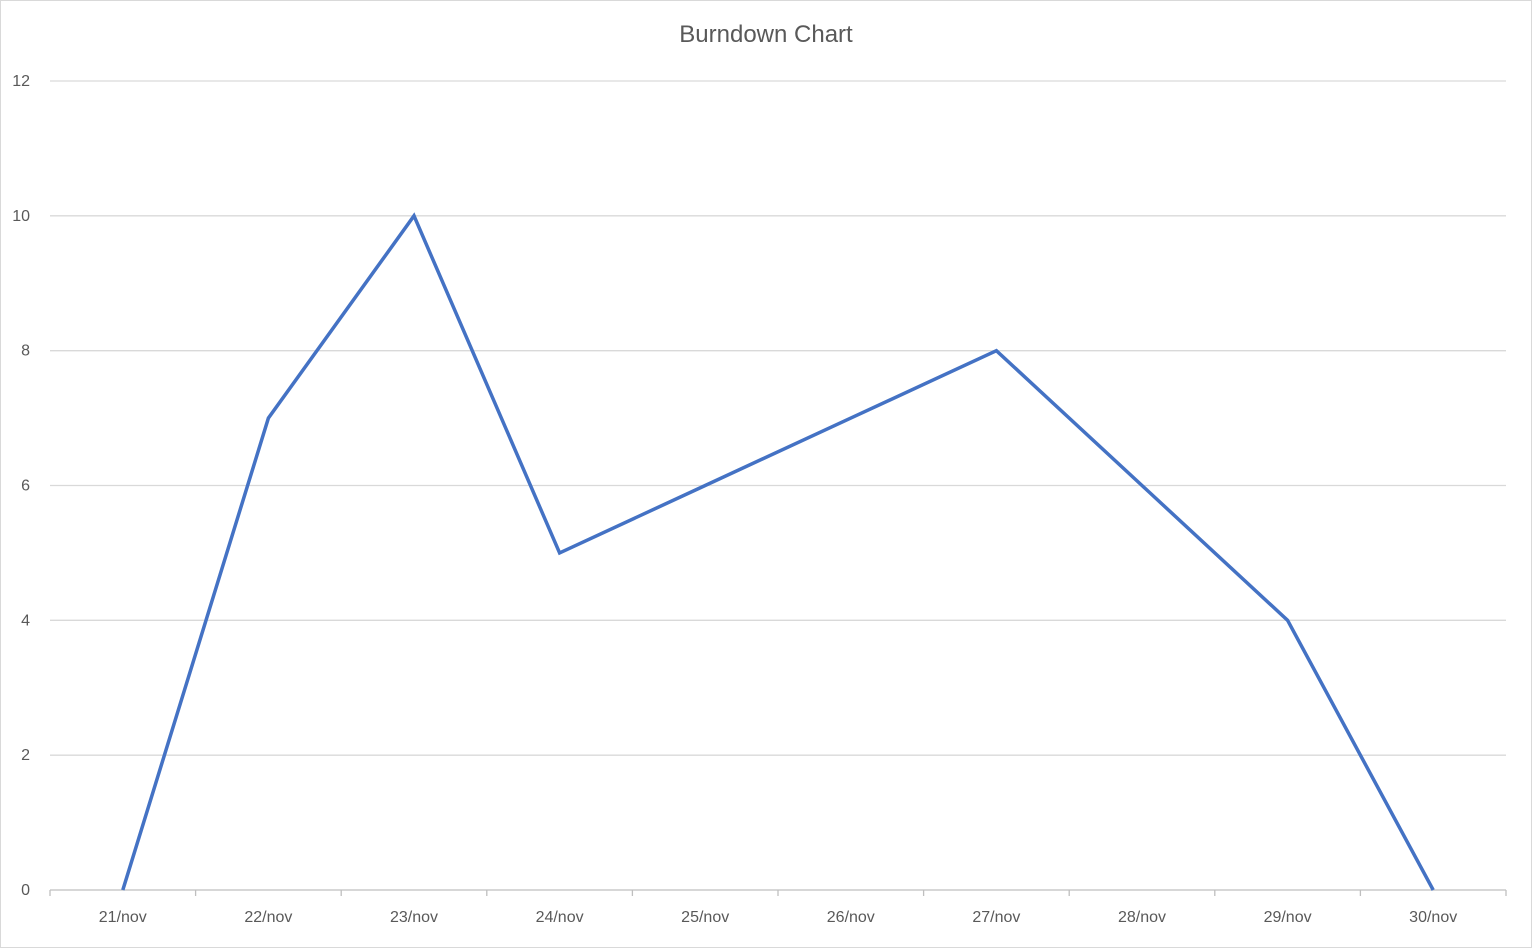 This screenshot has width=1532, height=948. What do you see at coordinates (25, 351) in the screenshot?
I see `y-tick-label: 8` at bounding box center [25, 351].